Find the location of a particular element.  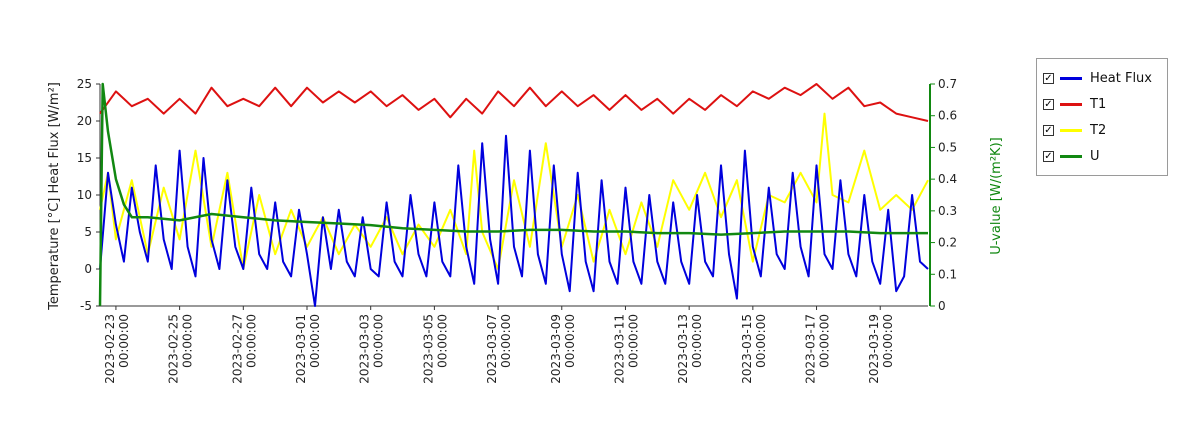

x-tick-label-date: 2023-02-27 is located at coordinates (237, 349).